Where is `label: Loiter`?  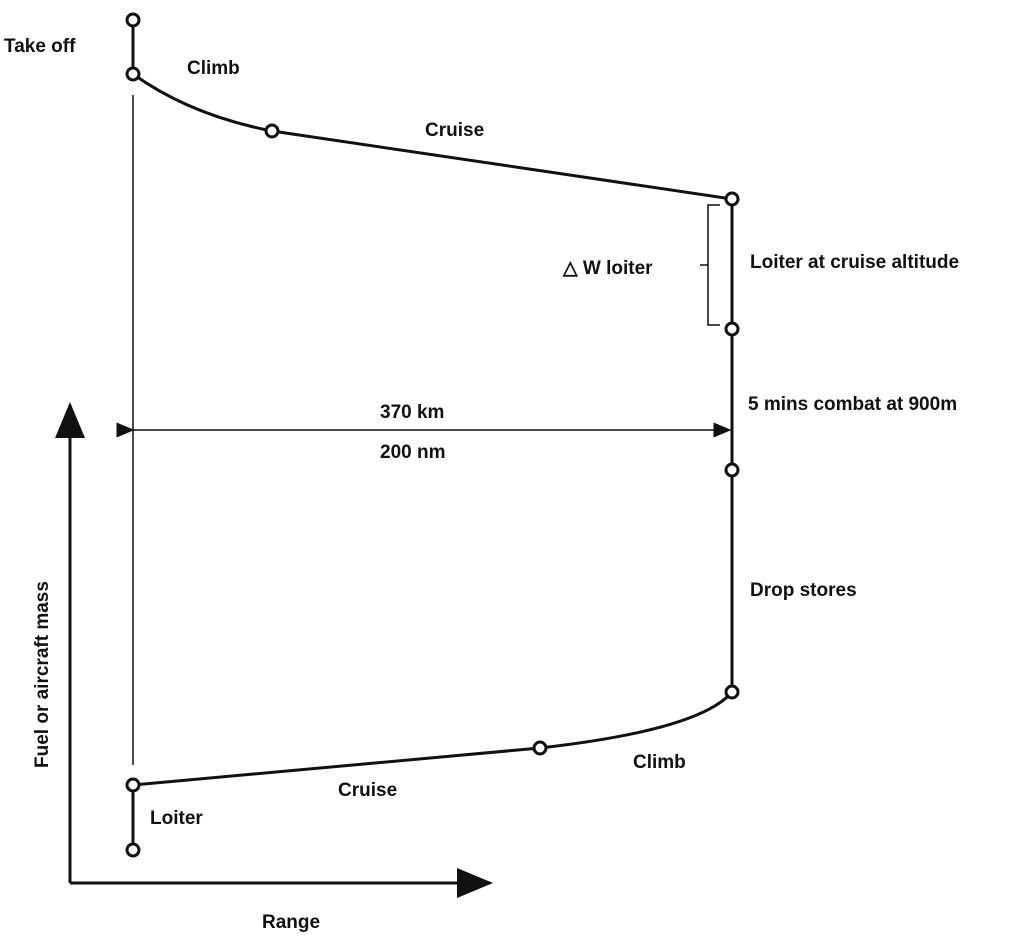
label: Loiter is located at coordinates (176, 818).